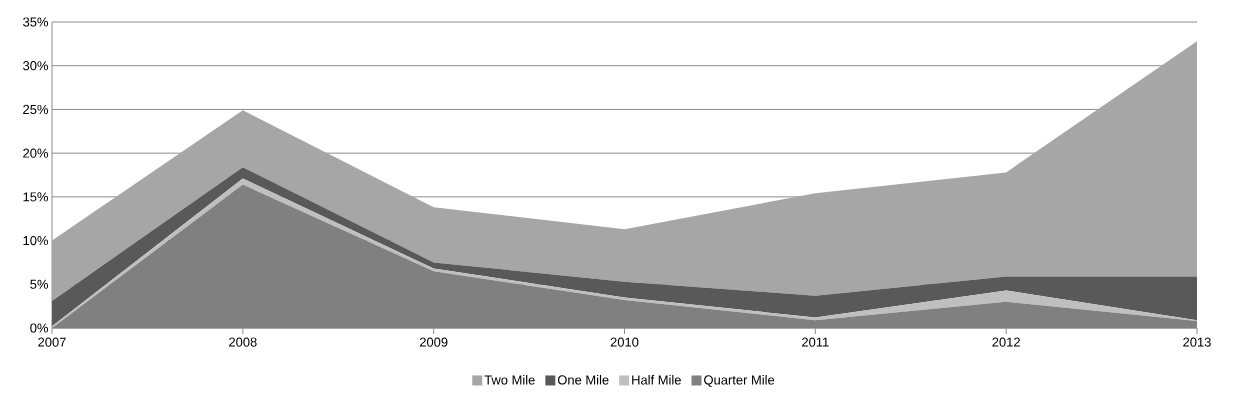 Image resolution: width=1236 pixels, height=413 pixels. Describe the element at coordinates (36, 240) in the screenshot. I see `y-tick-label: 10%` at that location.